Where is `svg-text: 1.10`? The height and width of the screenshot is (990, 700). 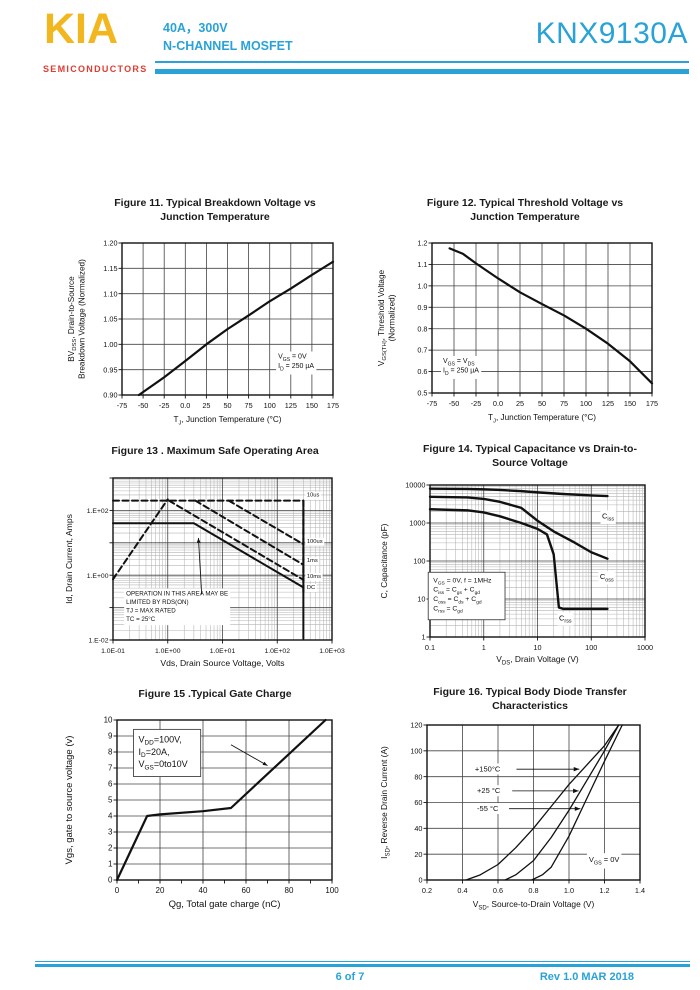
svg-text: 1.10 is located at coordinates (110, 293).